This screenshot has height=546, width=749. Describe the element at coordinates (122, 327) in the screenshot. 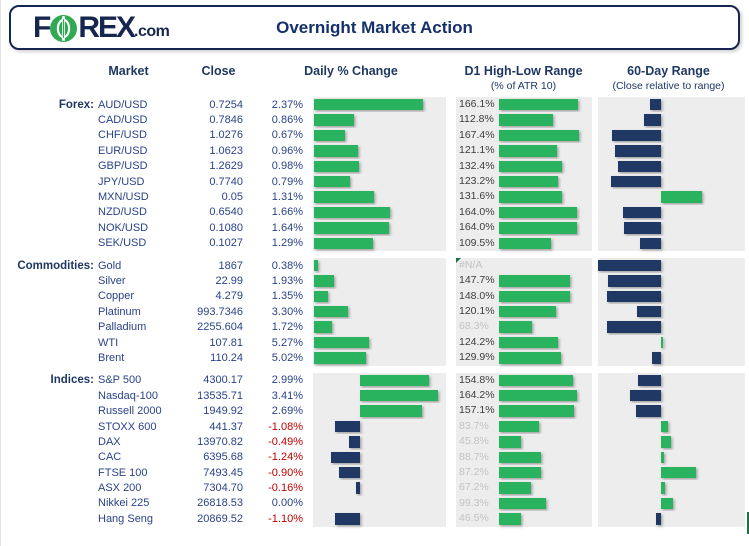

I see `market-name: Palladium` at that location.